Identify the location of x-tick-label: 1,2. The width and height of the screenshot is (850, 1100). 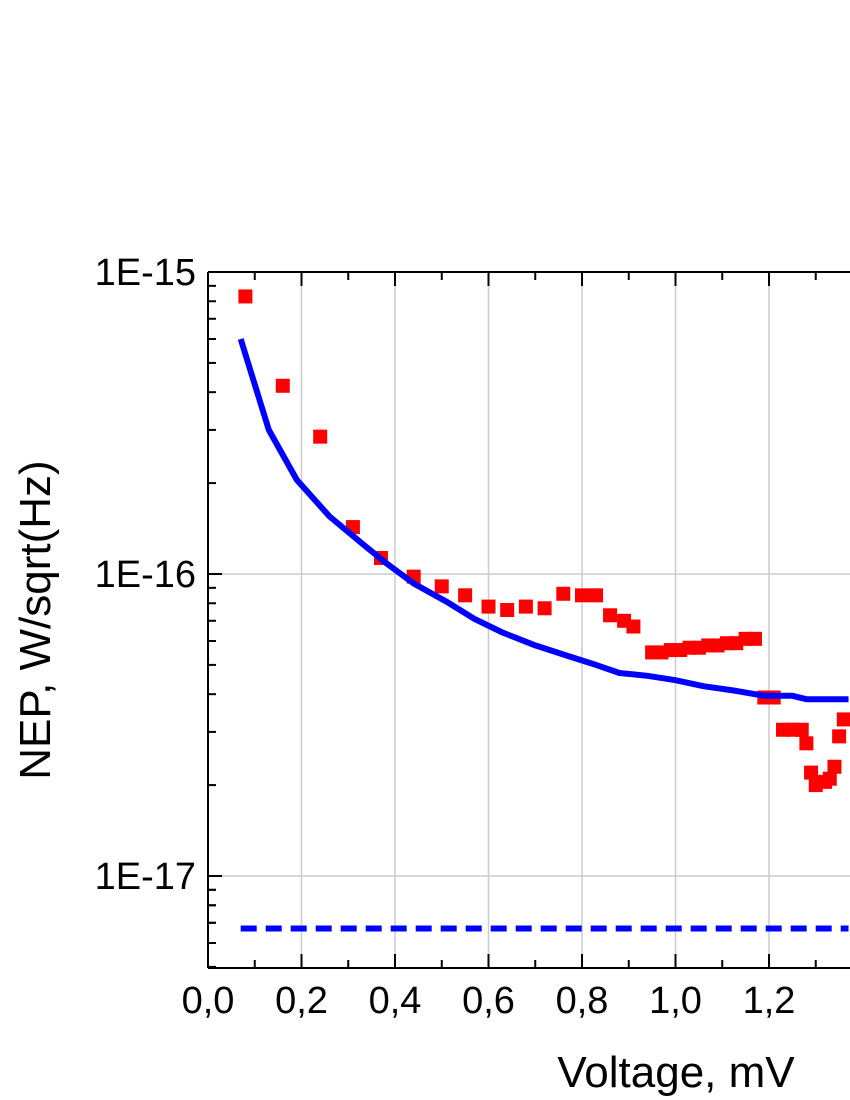
(769, 1001).